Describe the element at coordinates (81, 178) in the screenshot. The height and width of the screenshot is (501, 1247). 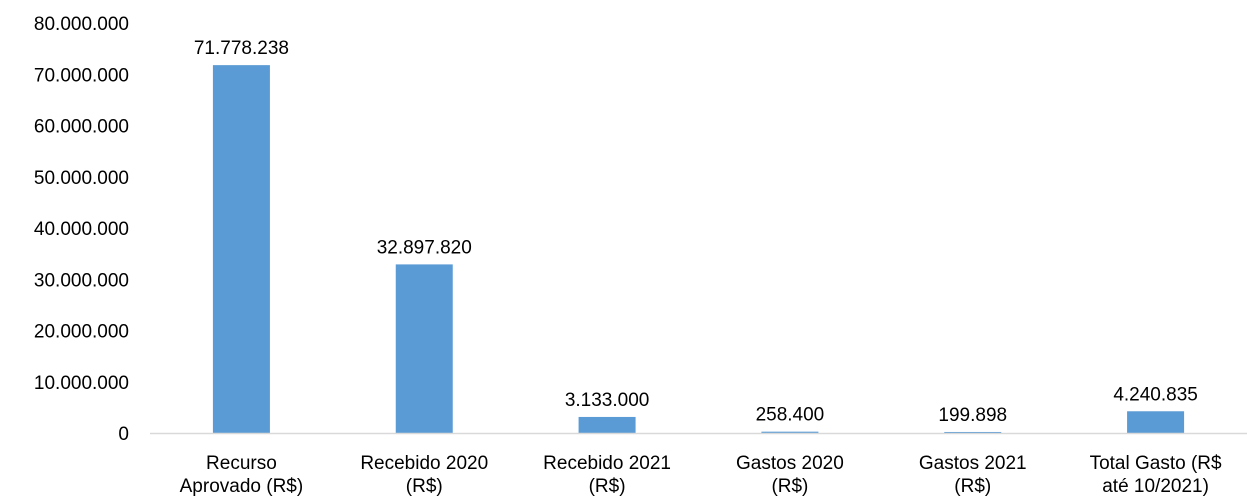
I see `y-tick-label: 50.000.000` at that location.